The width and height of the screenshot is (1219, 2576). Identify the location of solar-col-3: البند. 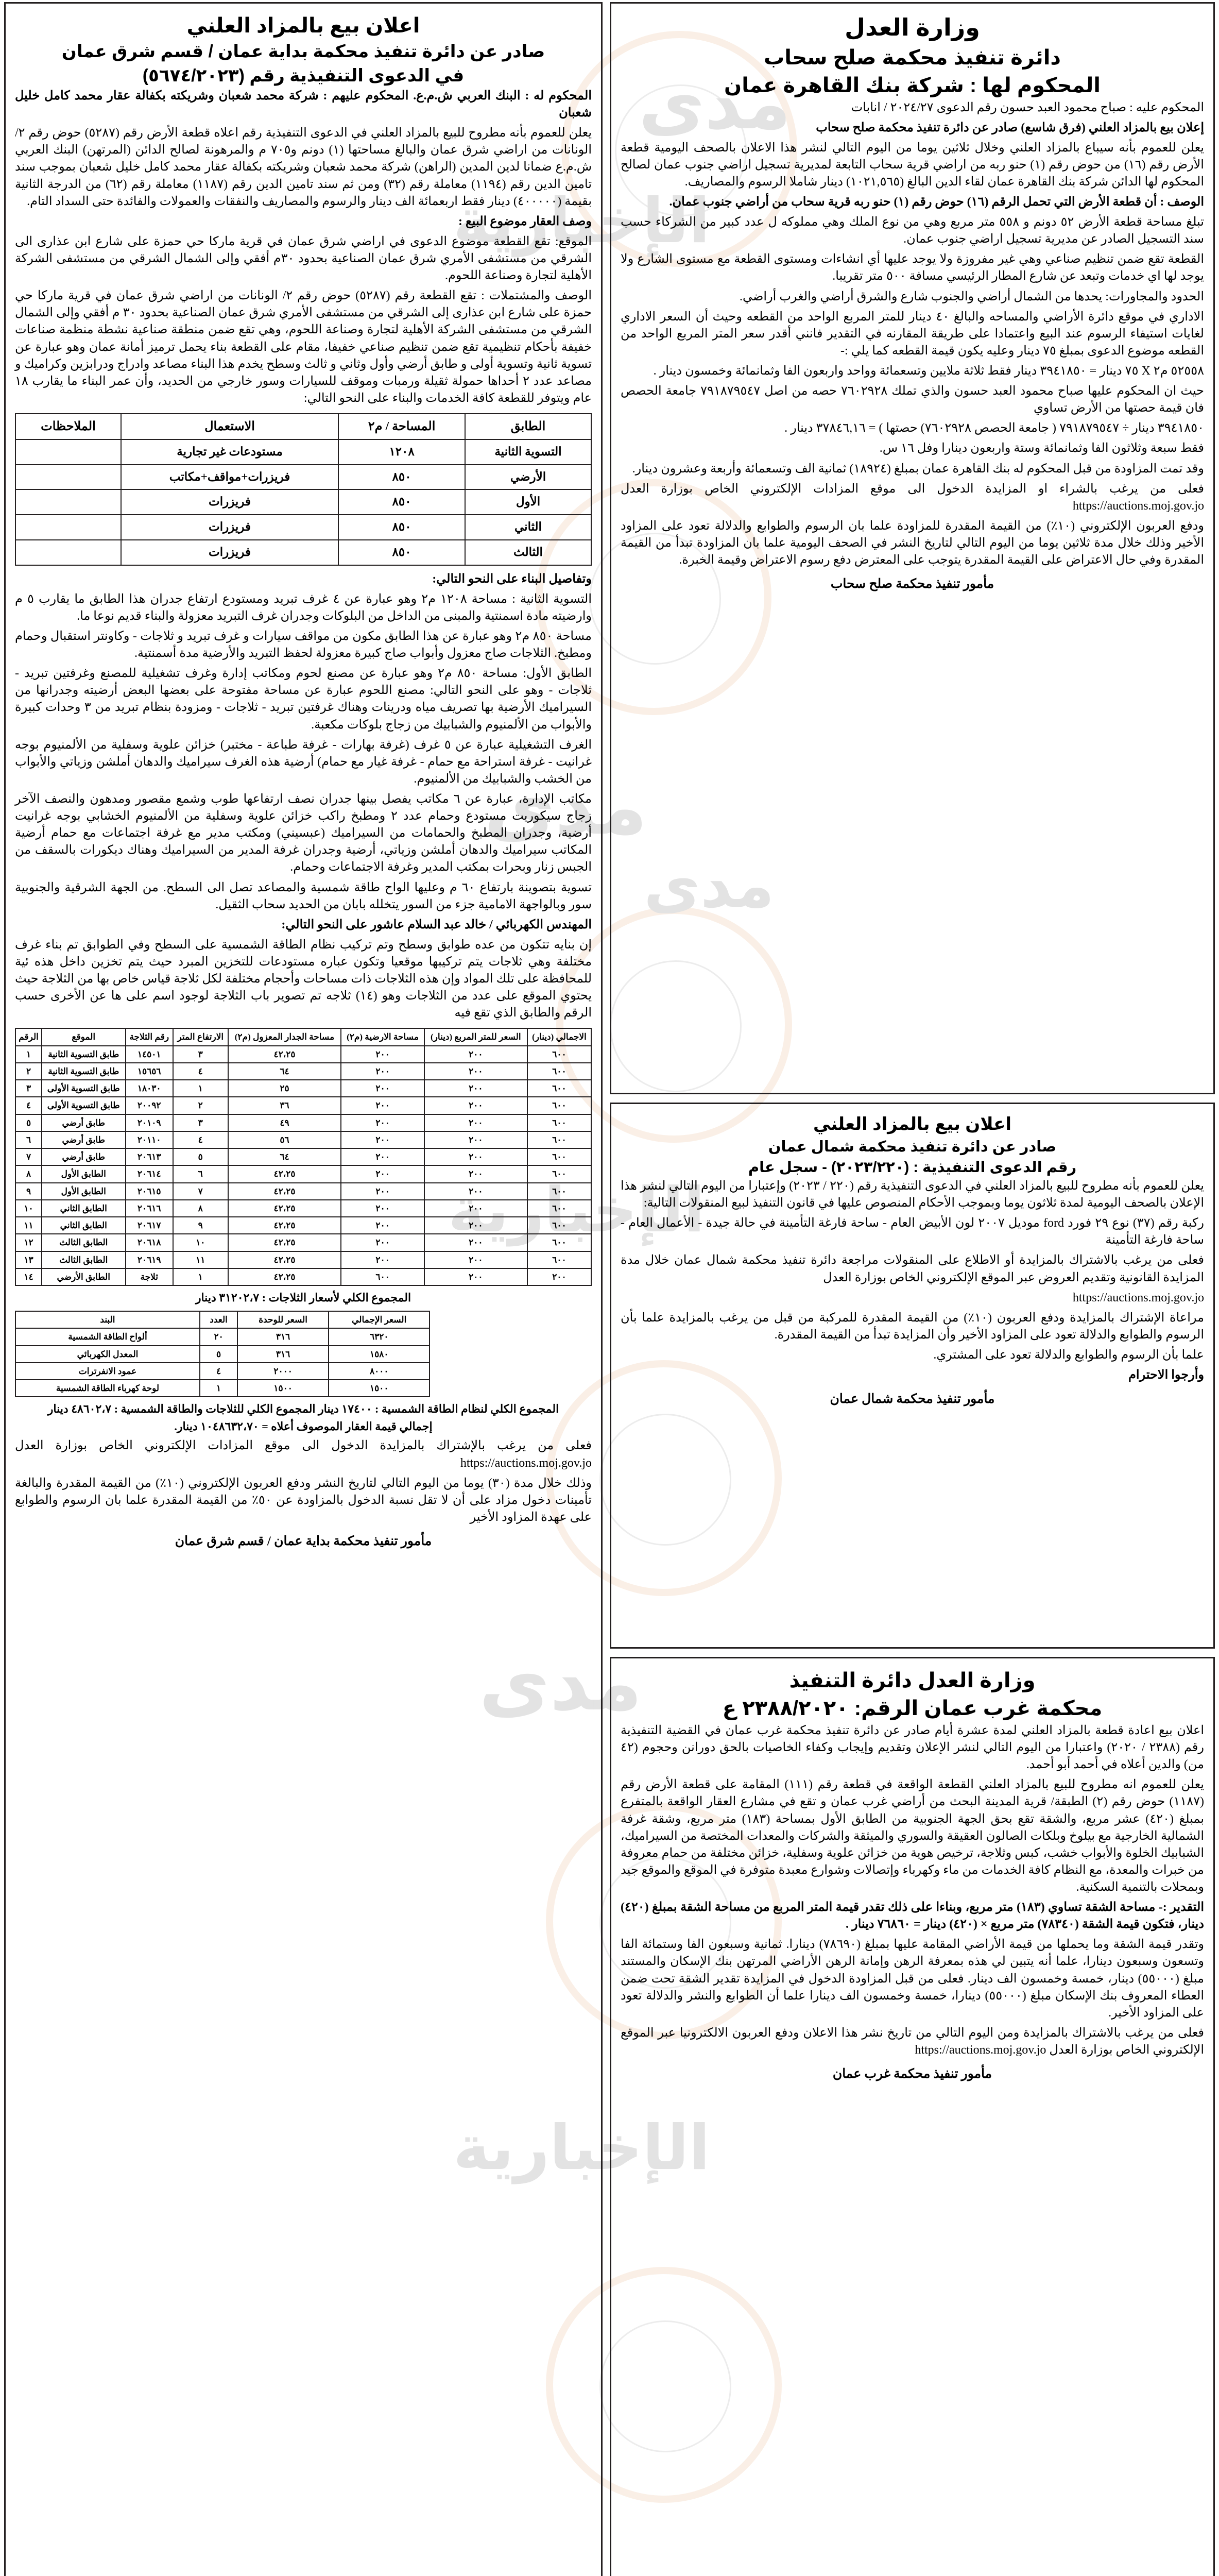
(107, 1320).